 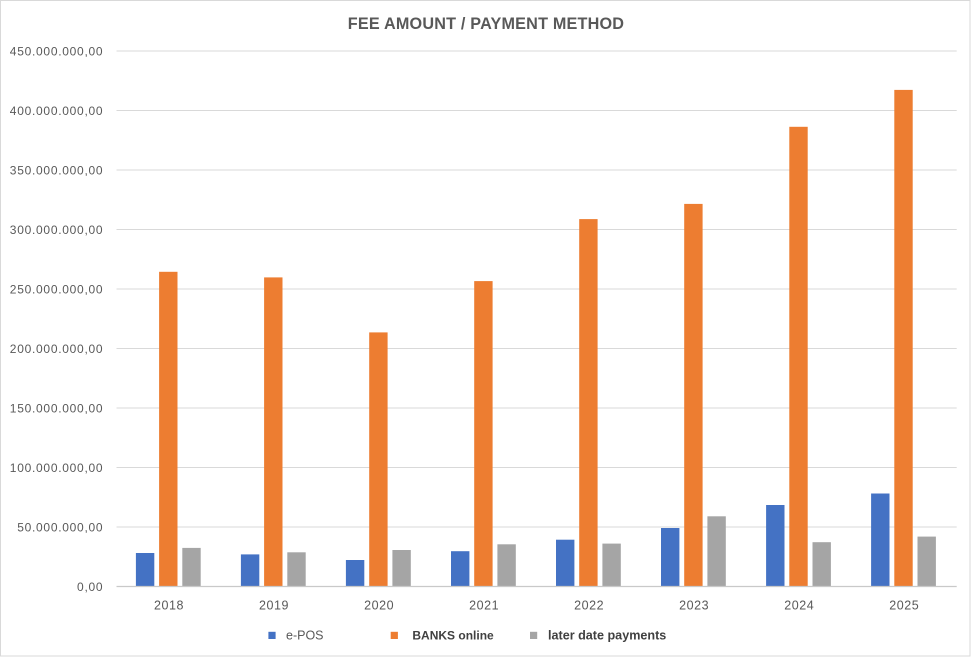 I want to click on svg-text: FEE AMOUNT / PAYMENT METHOD, so click(x=486, y=24).